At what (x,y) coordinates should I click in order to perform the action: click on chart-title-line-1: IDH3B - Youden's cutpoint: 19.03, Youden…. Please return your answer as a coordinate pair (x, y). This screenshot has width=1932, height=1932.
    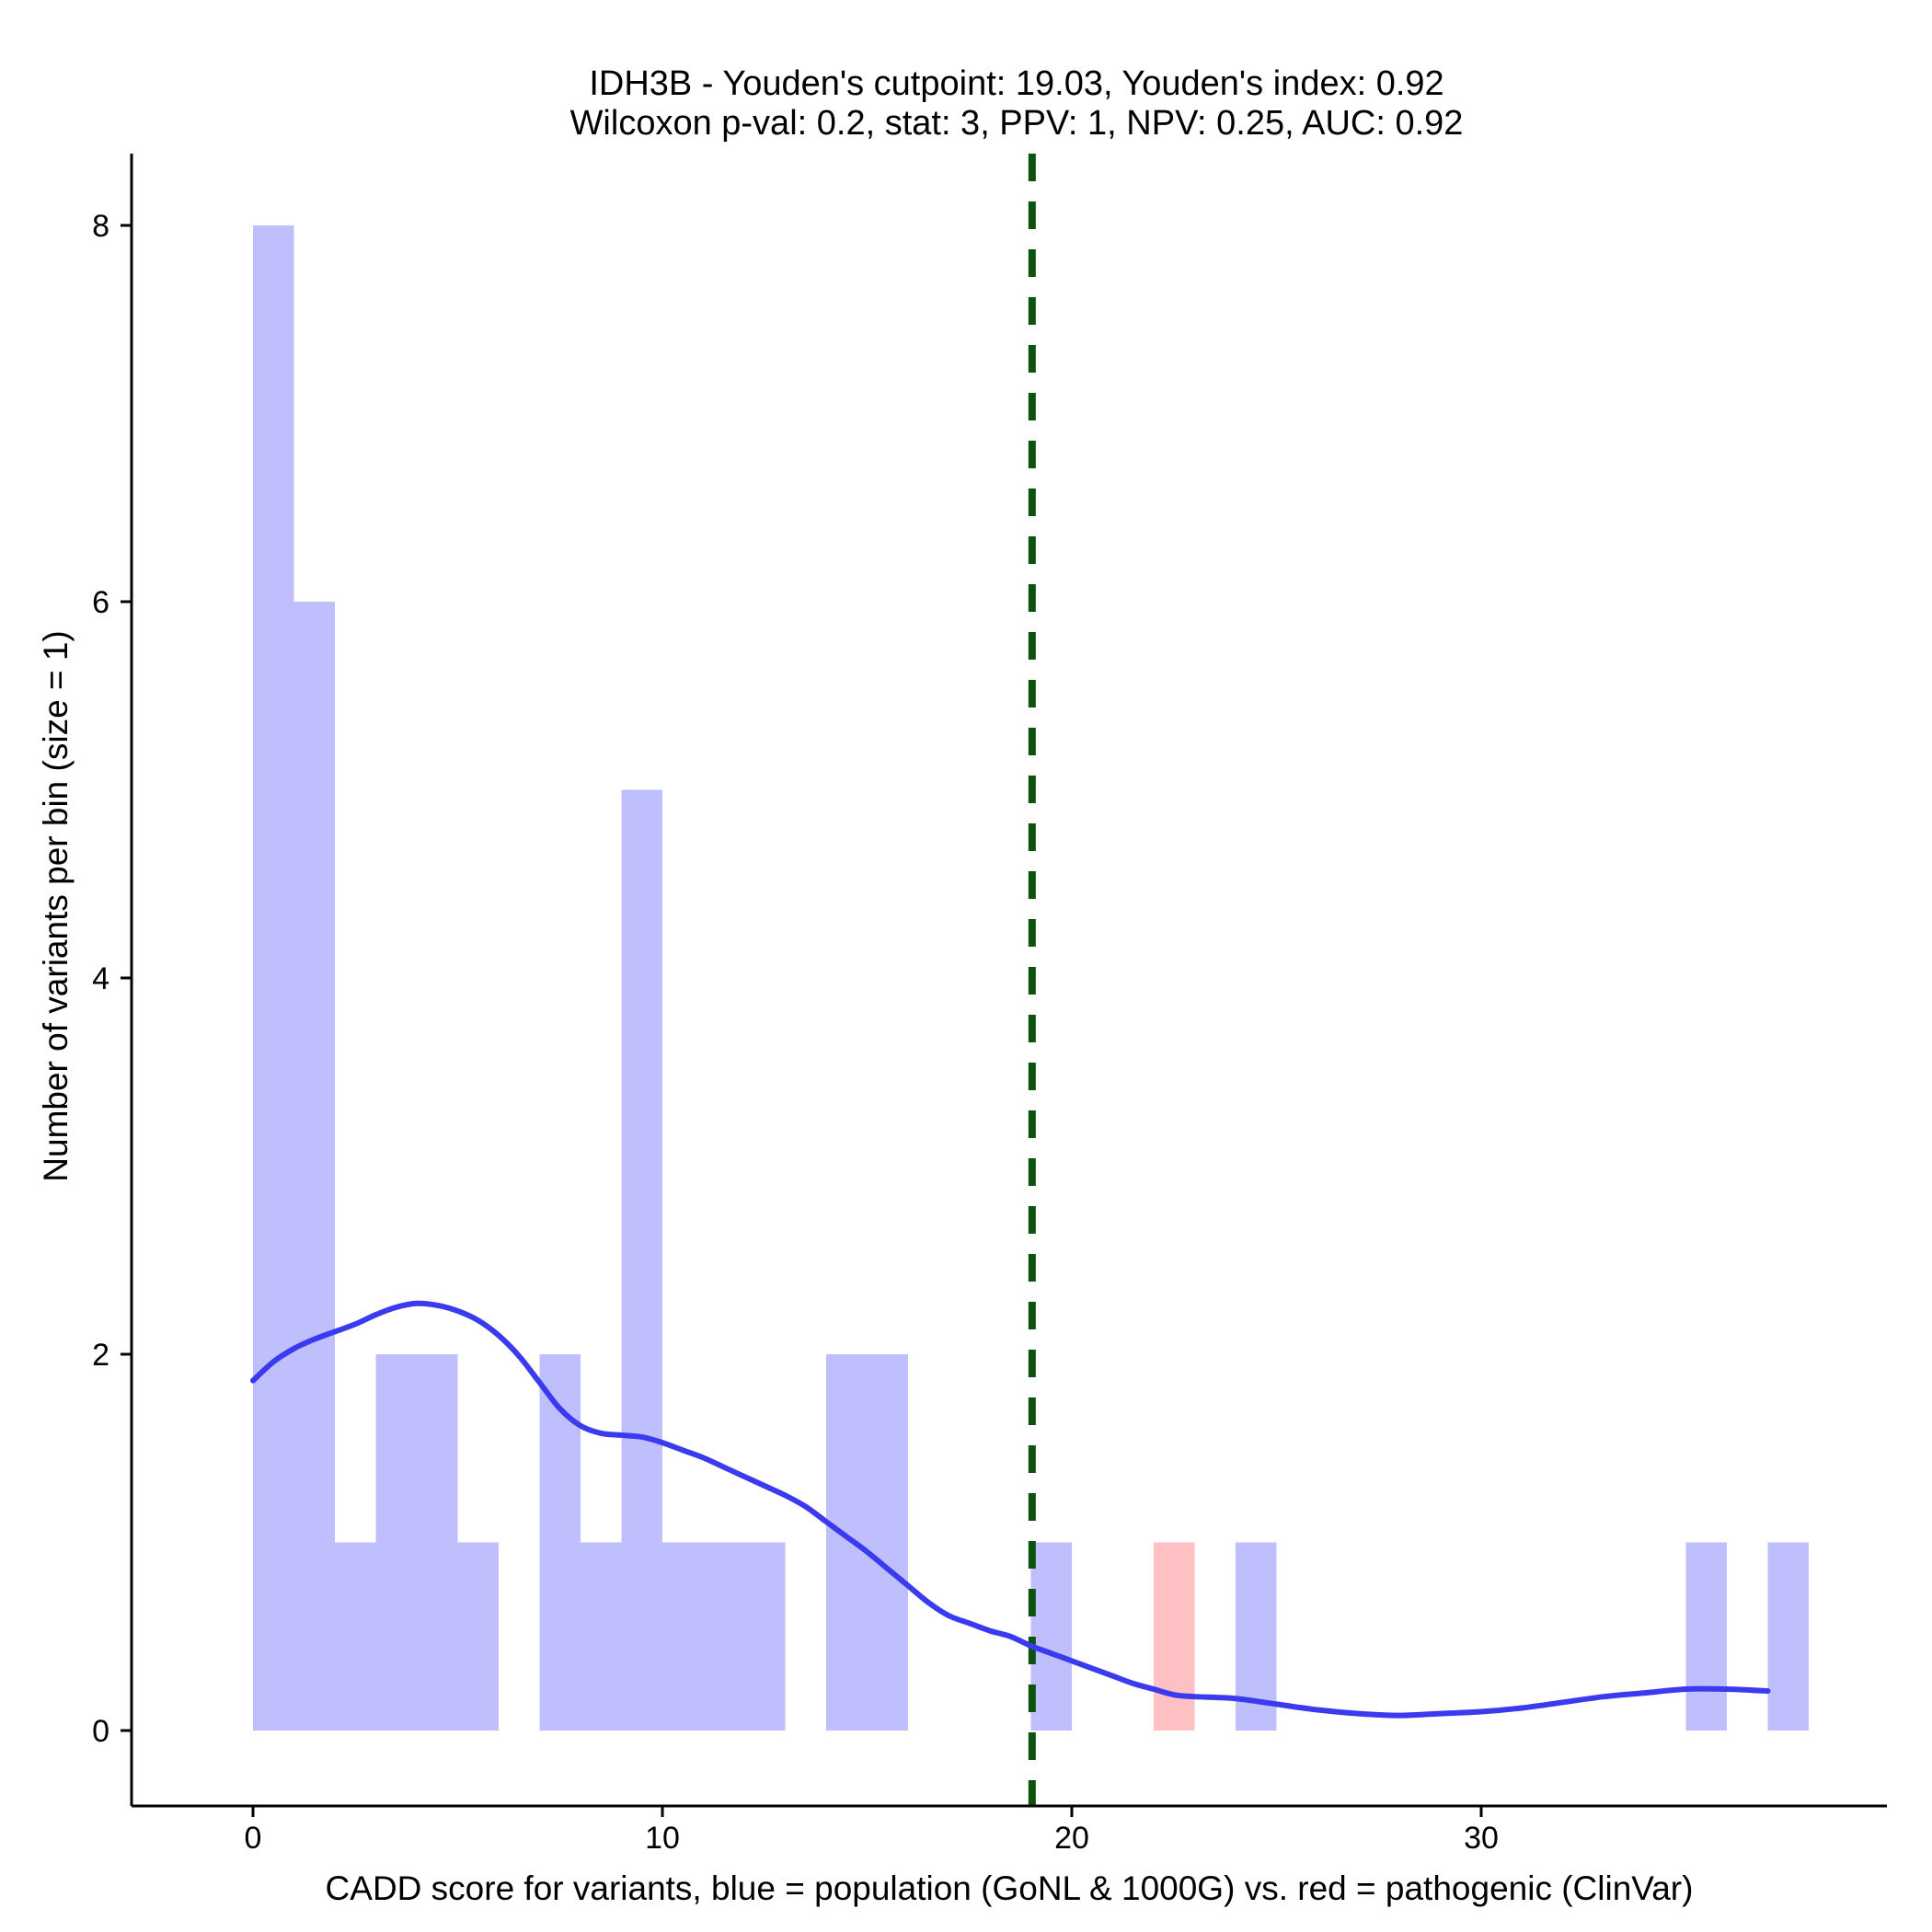
    Looking at the image, I should click on (1016, 83).